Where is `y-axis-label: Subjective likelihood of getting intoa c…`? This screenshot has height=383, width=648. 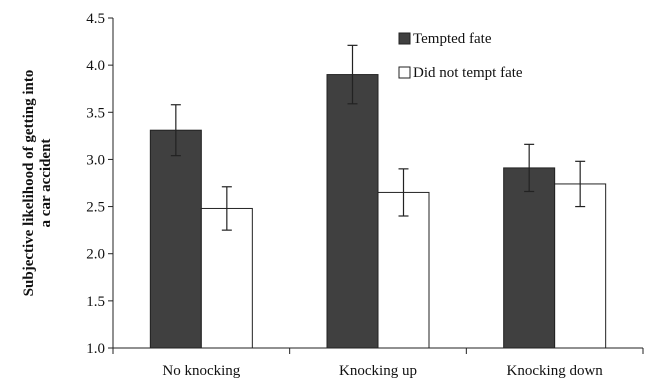 y-axis-label: Subjective likelihood of getting intoa c… is located at coordinates (37, 183).